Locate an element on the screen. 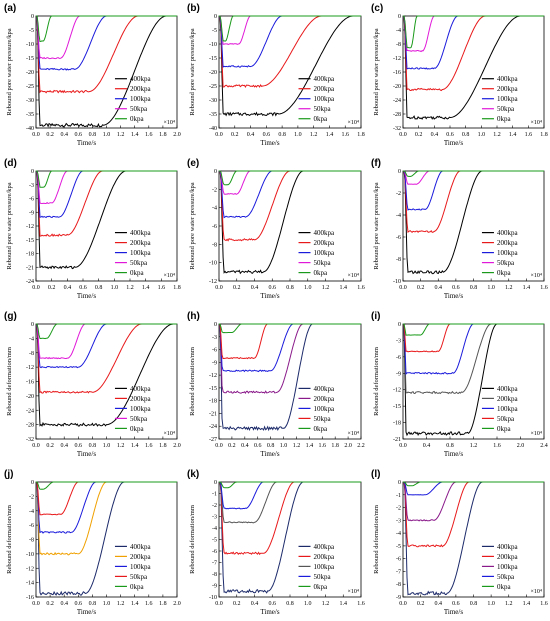 This screenshot has height=621, width=550. series-line-400kpa is located at coordinates (290, 537).